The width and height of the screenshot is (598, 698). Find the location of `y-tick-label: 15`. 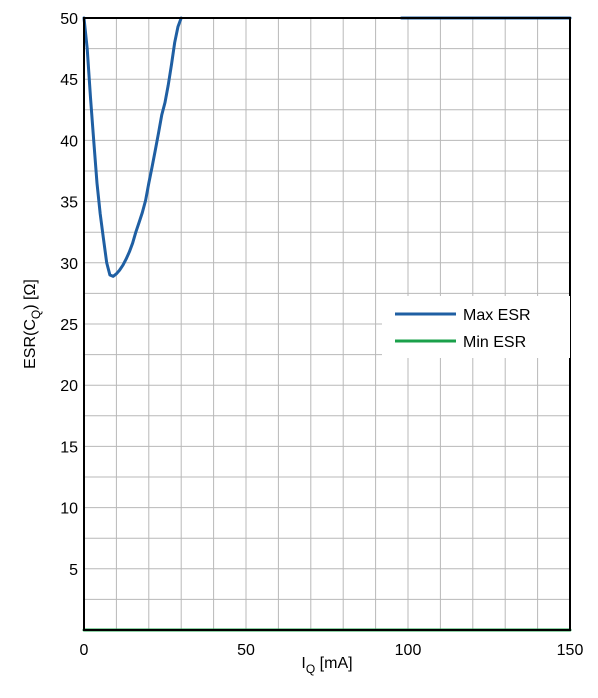

y-tick-label: 15 is located at coordinates (69, 447).